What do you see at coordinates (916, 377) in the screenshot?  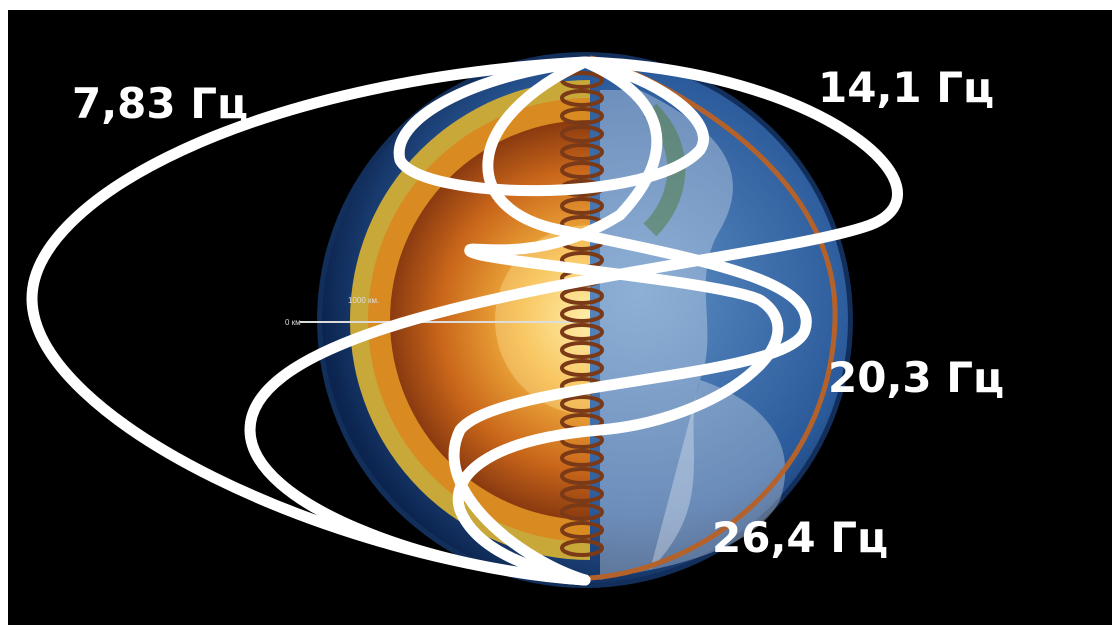 I see `label-f3: 20,3 Гц` at bounding box center [916, 377].